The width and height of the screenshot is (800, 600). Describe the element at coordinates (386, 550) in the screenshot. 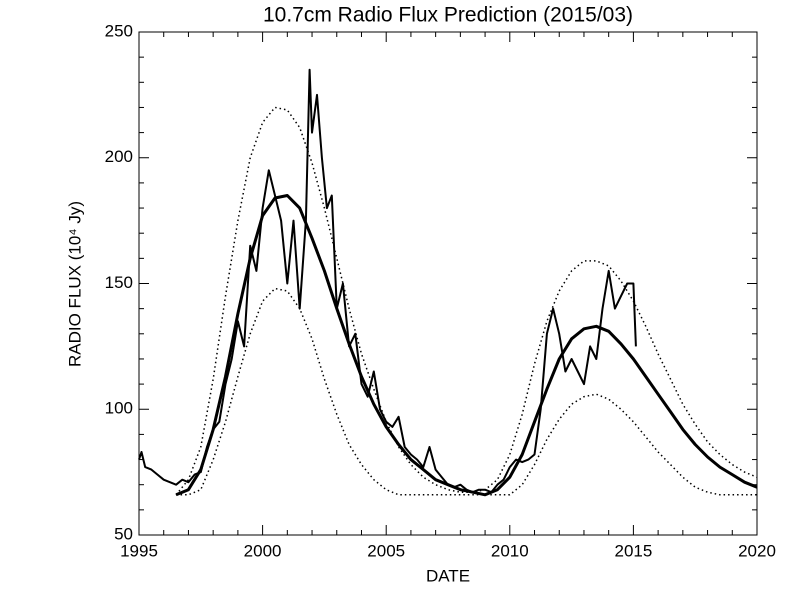

I see `x-tick-label: 2005` at that location.